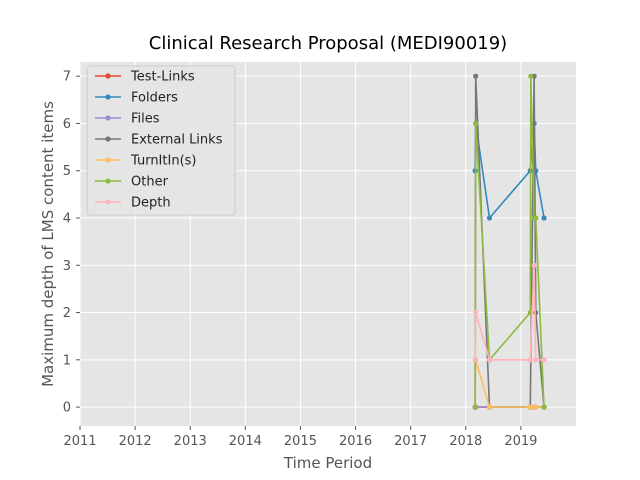  Describe the element at coordinates (127, 119) in the screenshot. I see `legend-item: Files` at that location.